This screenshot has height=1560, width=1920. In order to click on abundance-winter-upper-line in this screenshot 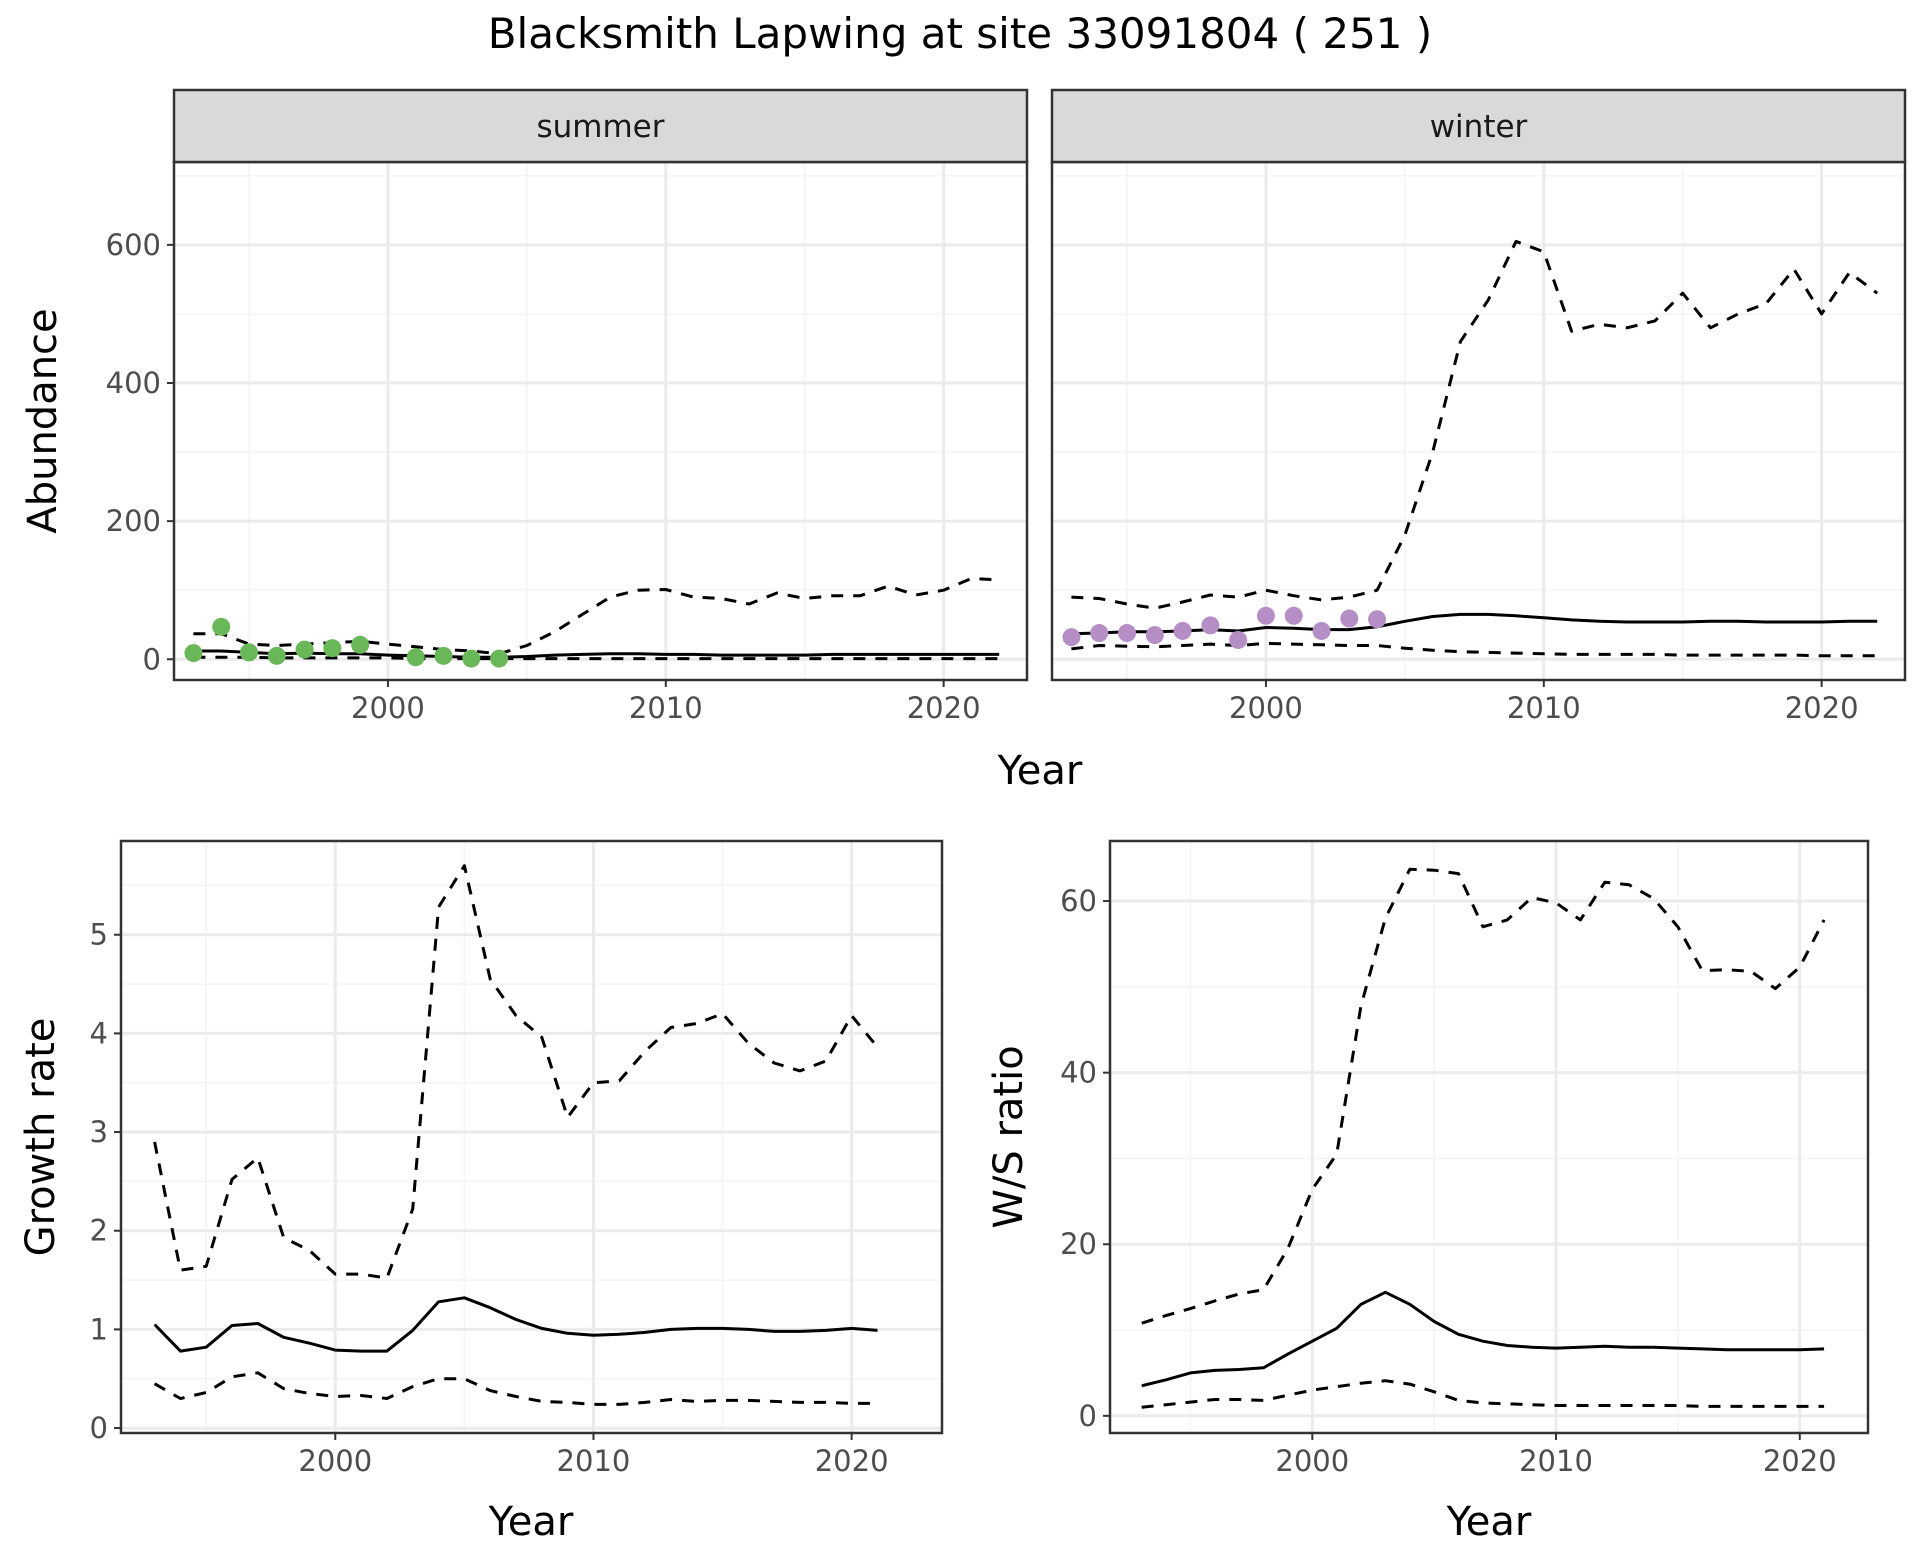, I will do `click(1475, 424)`.